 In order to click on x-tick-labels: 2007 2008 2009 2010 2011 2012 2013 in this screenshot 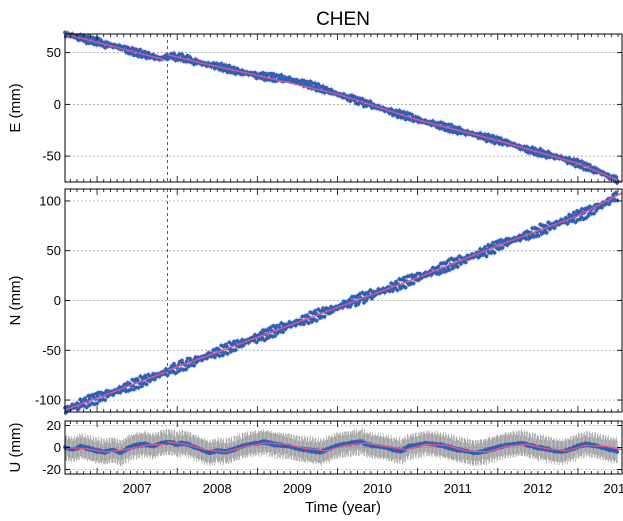, I will do `click(373, 488)`.